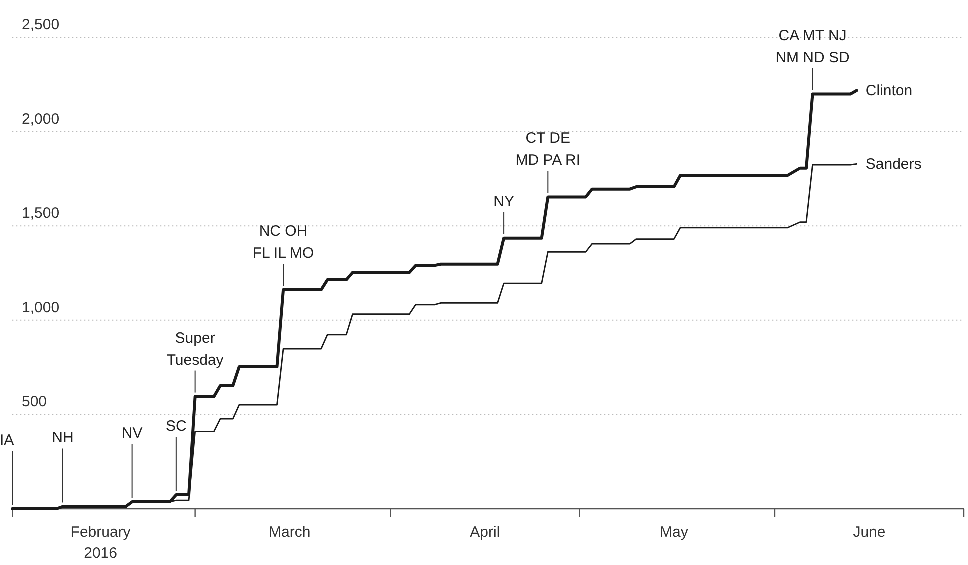 The image size is (968, 565). What do you see at coordinates (869, 532) in the screenshot?
I see `x-tick-label: June` at bounding box center [869, 532].